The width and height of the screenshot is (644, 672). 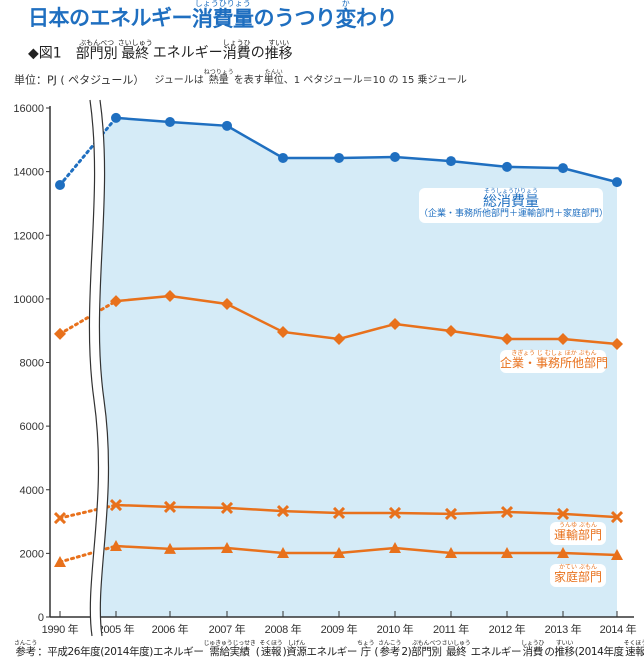 I want to click on ruby-text: たんい 単位, so click(x=274, y=78).